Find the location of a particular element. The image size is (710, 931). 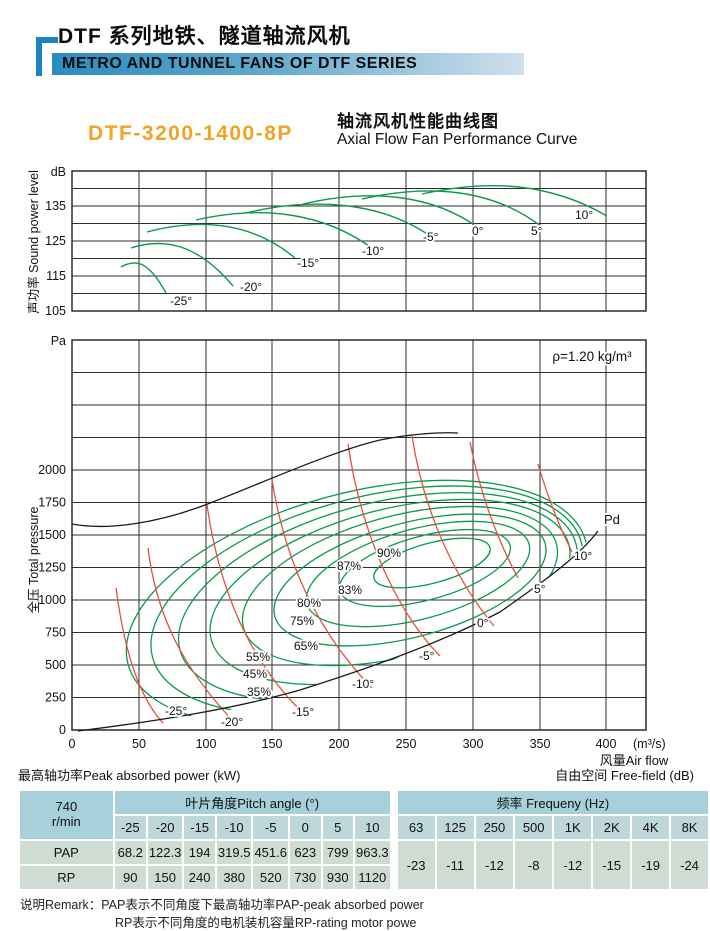

angle-cell: 0 is located at coordinates (305, 827).